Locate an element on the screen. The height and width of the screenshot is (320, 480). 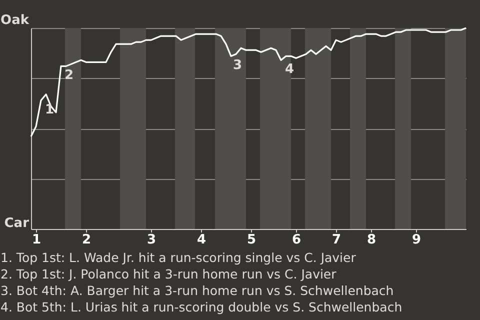
x-tick-label: 1 is located at coordinates (37, 240).